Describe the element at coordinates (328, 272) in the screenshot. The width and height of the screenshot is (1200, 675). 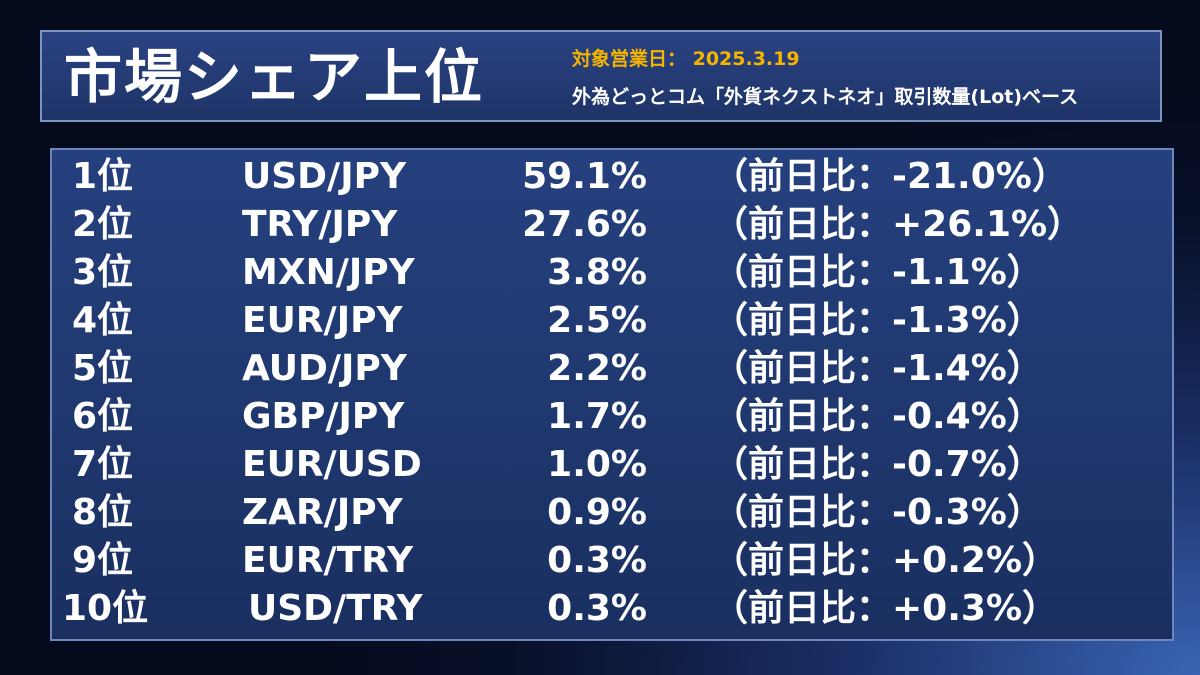
I see `currency-pair: MXN/JPY` at that location.